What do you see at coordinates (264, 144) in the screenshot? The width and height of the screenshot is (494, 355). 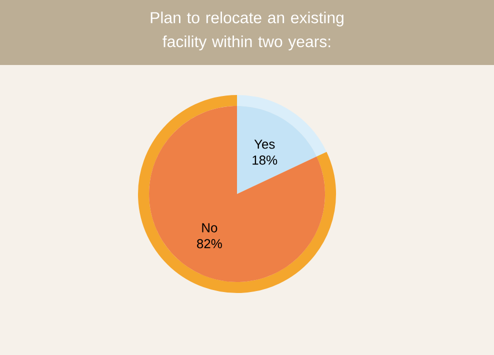 I see `slice-label: Yes` at bounding box center [264, 144].